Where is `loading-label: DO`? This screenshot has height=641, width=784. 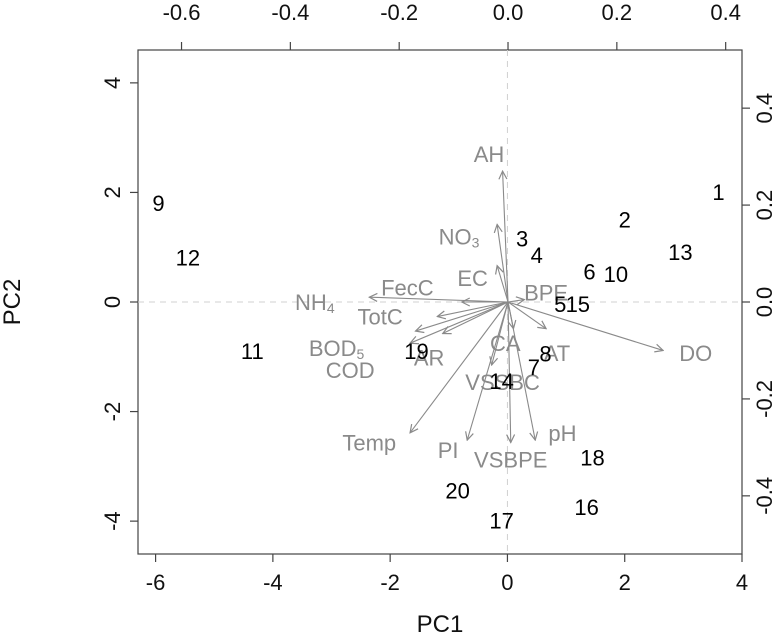 loading-label: DO is located at coordinates (695, 352).